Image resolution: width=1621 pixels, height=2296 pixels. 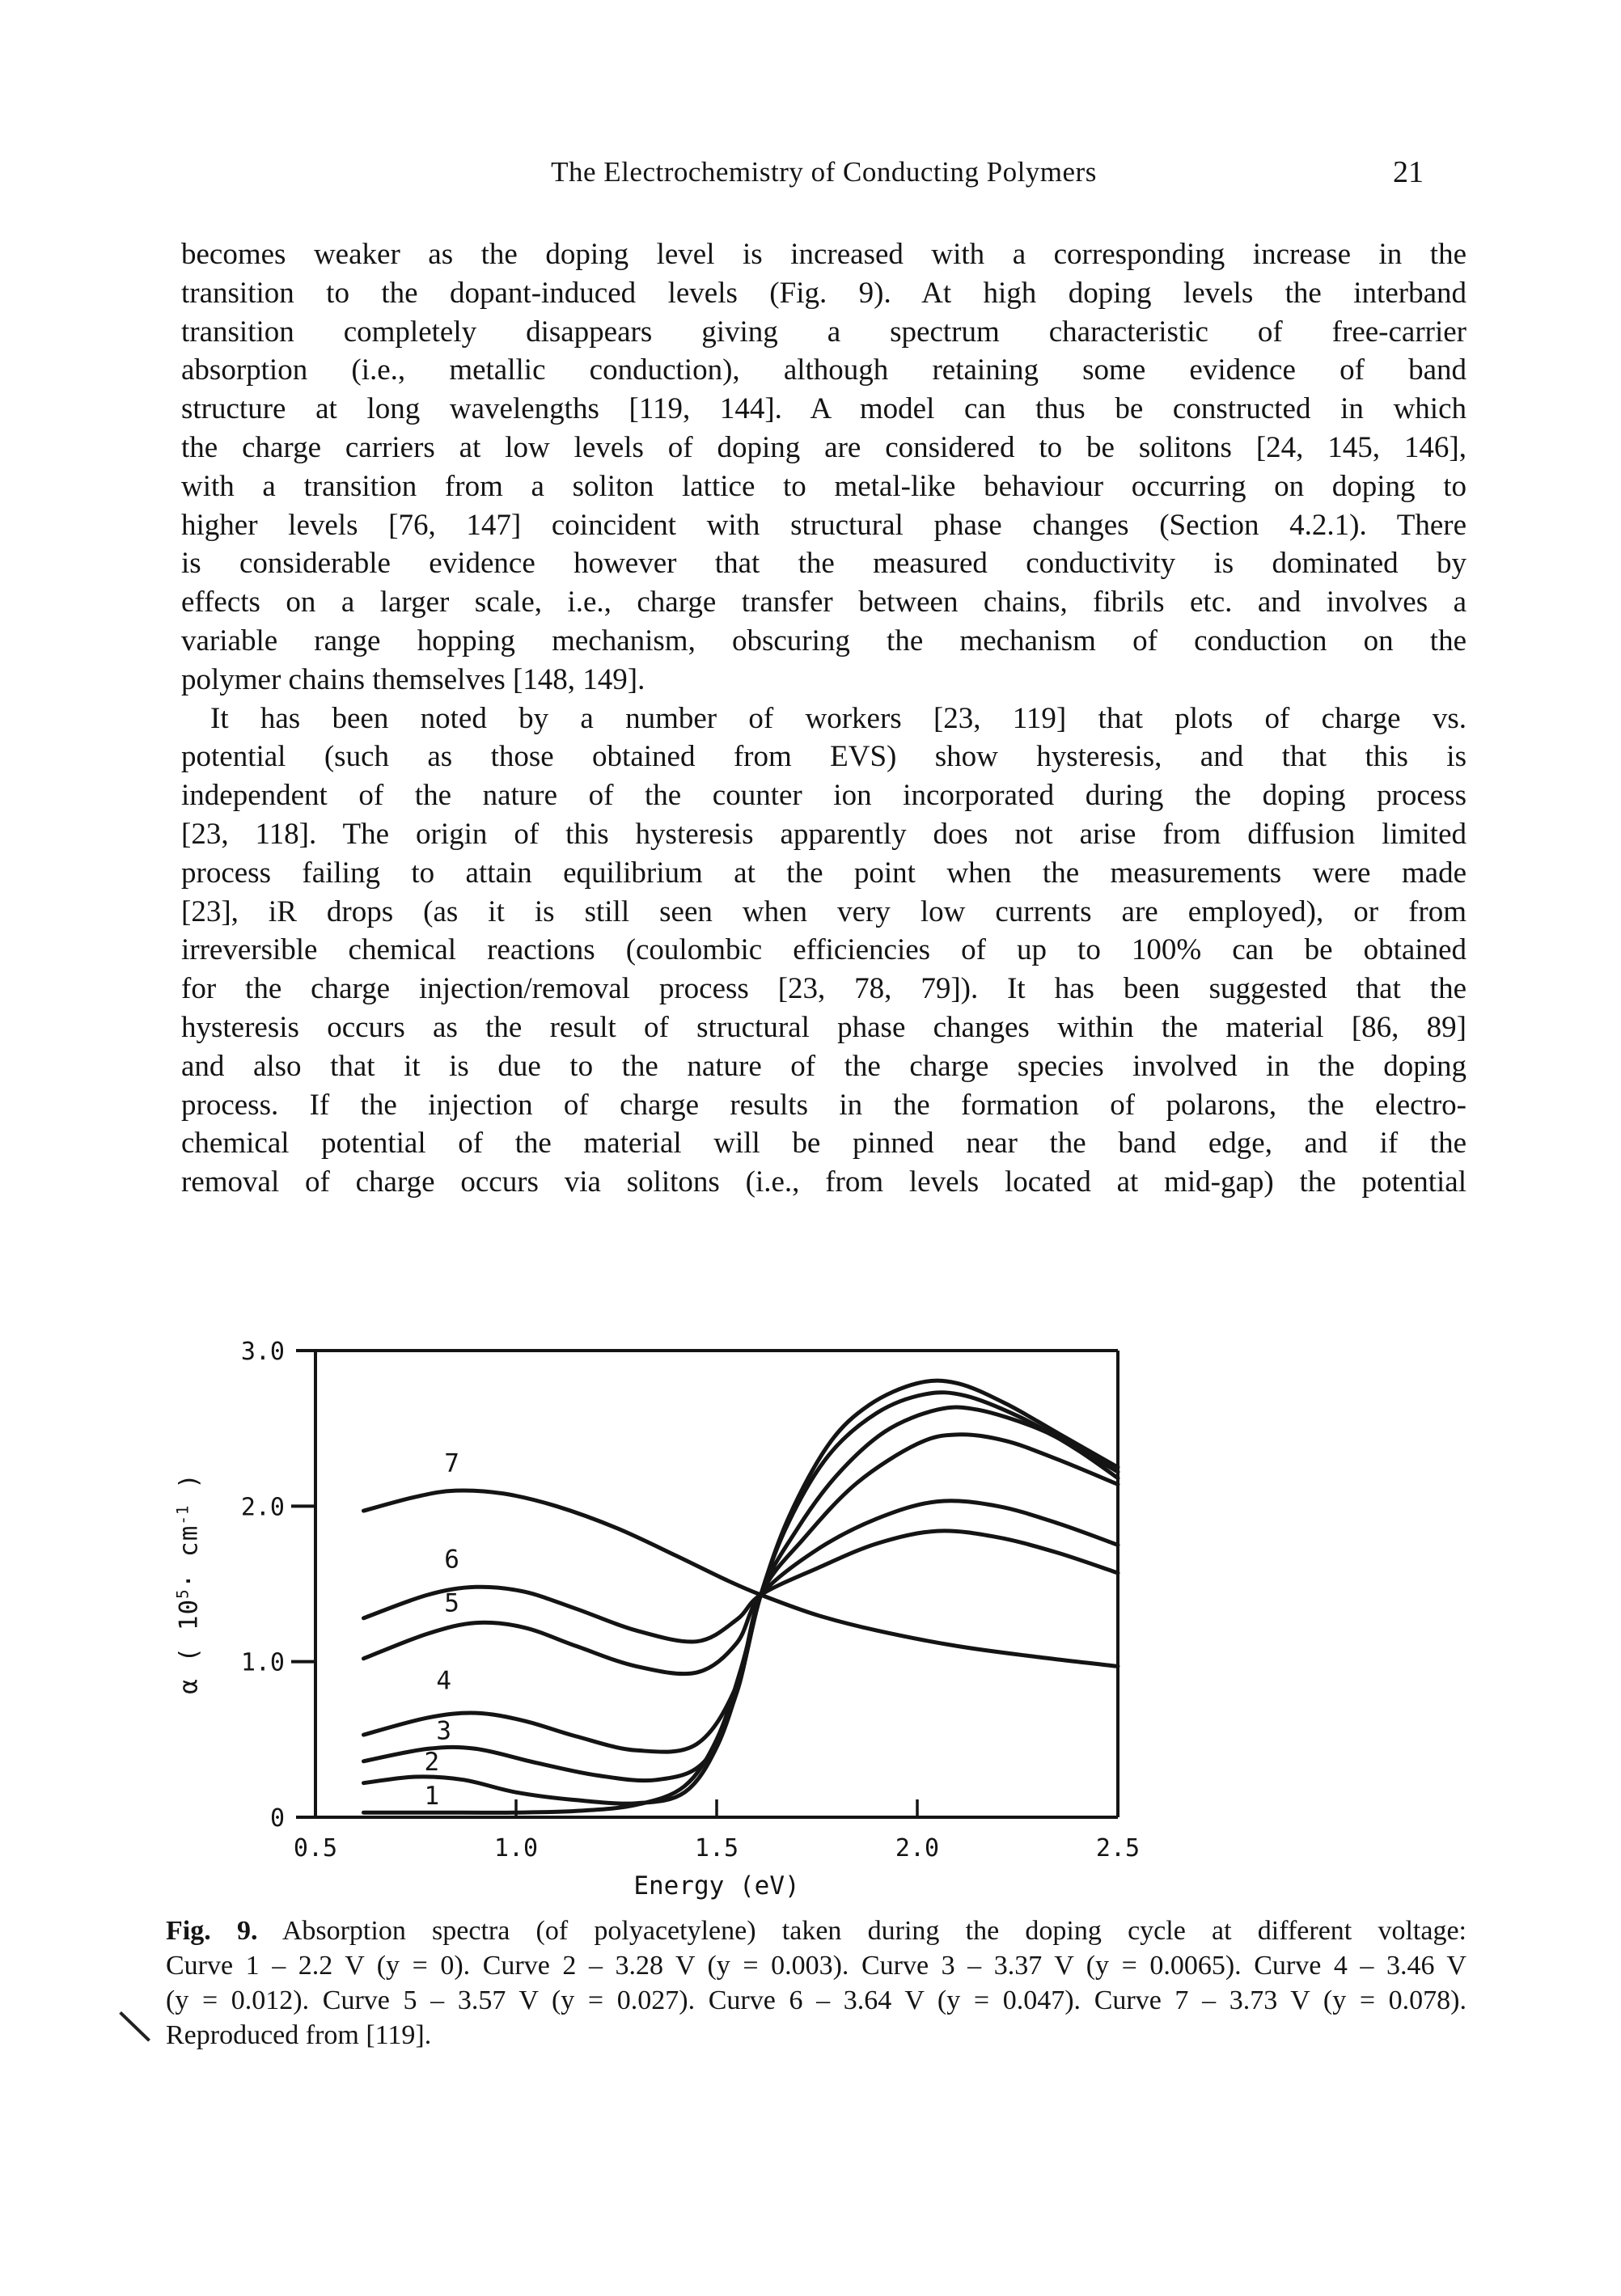 I want to click on x-tick-label: 2.5, so click(x=1118, y=1848).